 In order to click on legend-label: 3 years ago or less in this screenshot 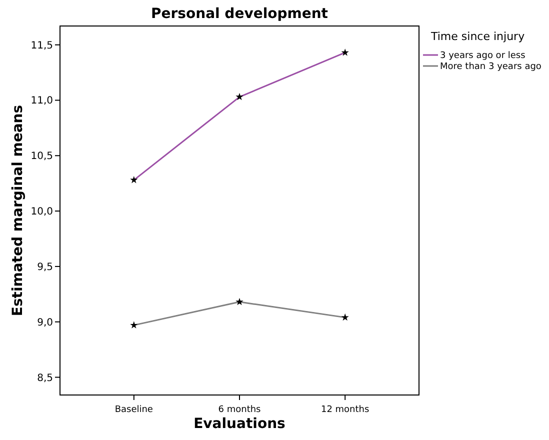, I will do `click(483, 56)`.